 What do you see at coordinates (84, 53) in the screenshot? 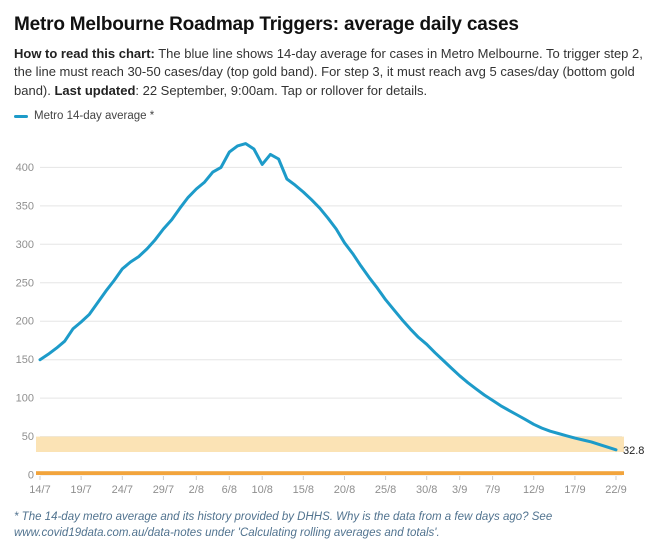
I see `description-bold-how-to-read: How to read this chart:` at bounding box center [84, 53].